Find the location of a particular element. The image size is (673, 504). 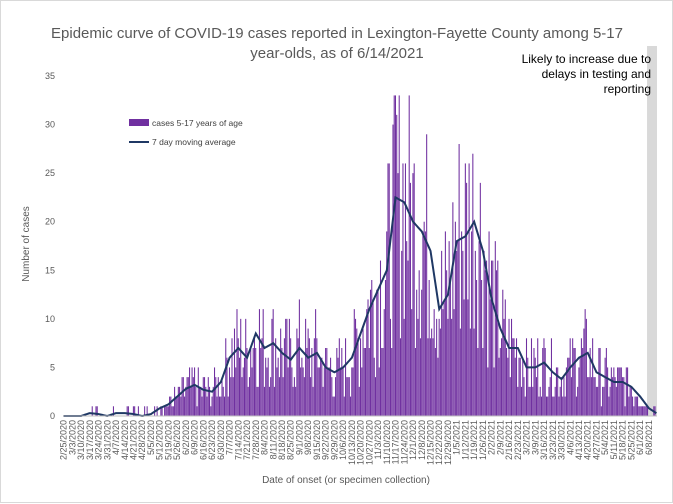

x-tick-label: 3/23/2021 is located at coordinates (553, 440).